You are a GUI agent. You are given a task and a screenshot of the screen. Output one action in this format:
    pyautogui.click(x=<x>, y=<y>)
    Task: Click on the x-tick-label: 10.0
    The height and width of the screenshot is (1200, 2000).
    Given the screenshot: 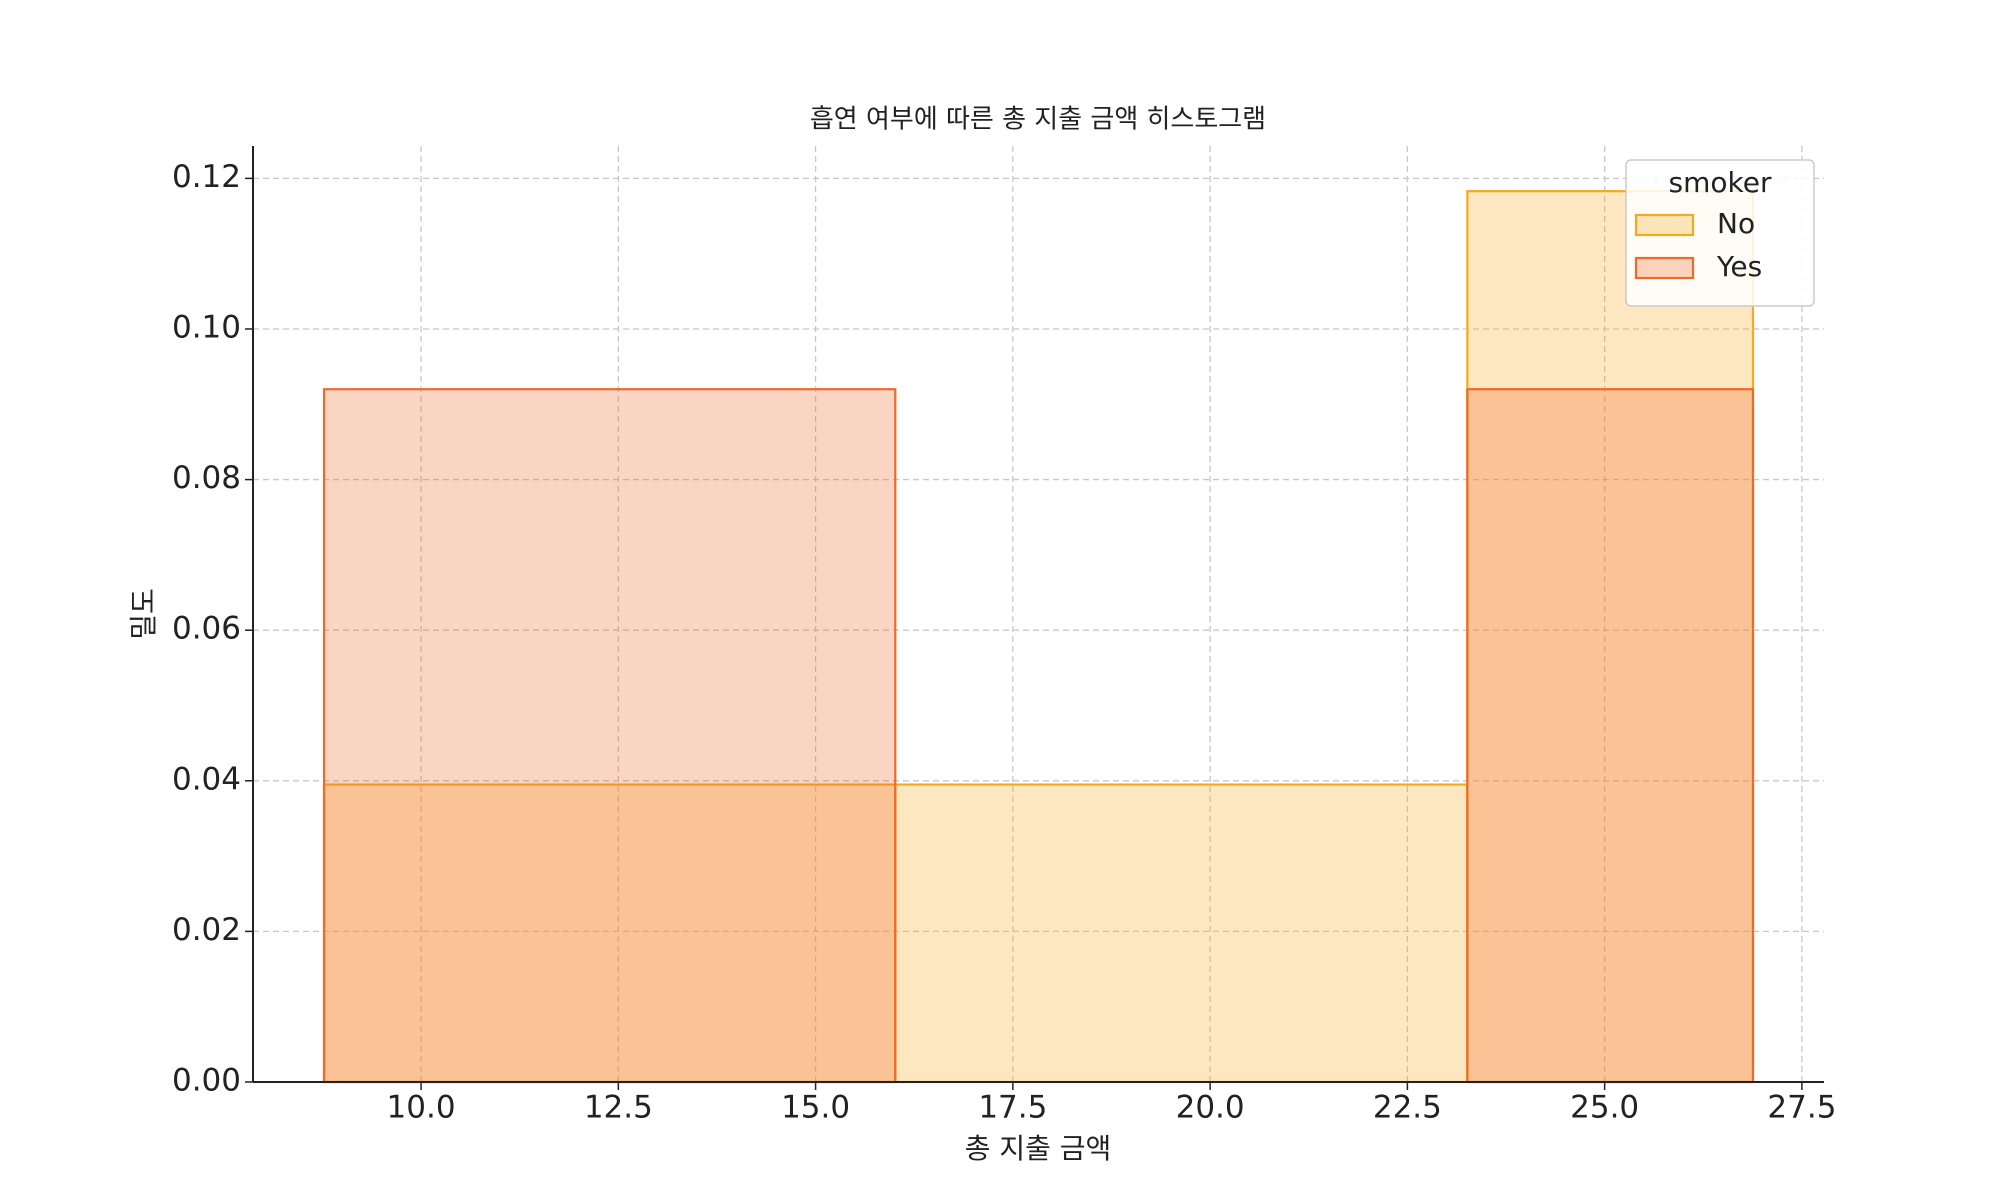 What is the action you would take?
    pyautogui.click(x=421, y=1108)
    